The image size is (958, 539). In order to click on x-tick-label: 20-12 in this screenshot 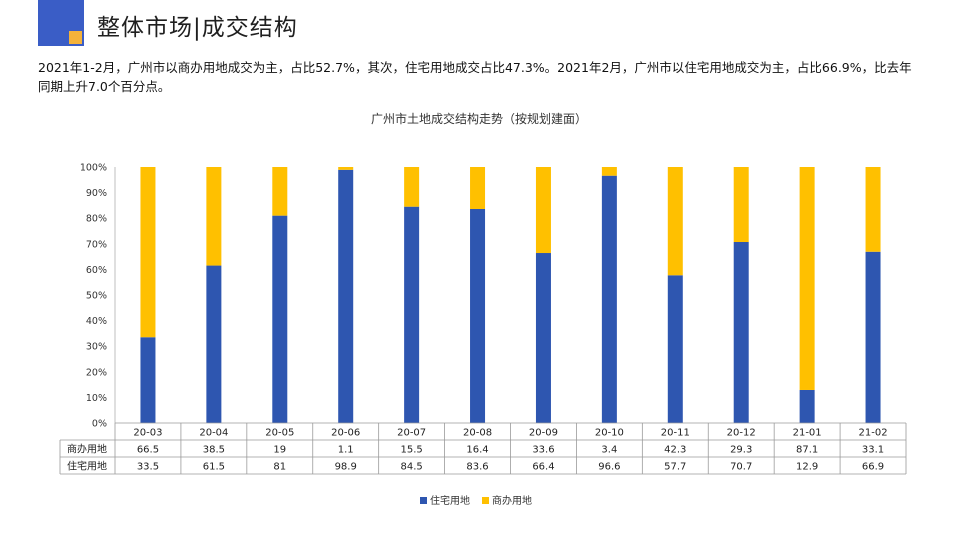, I will do `click(741, 433)`.